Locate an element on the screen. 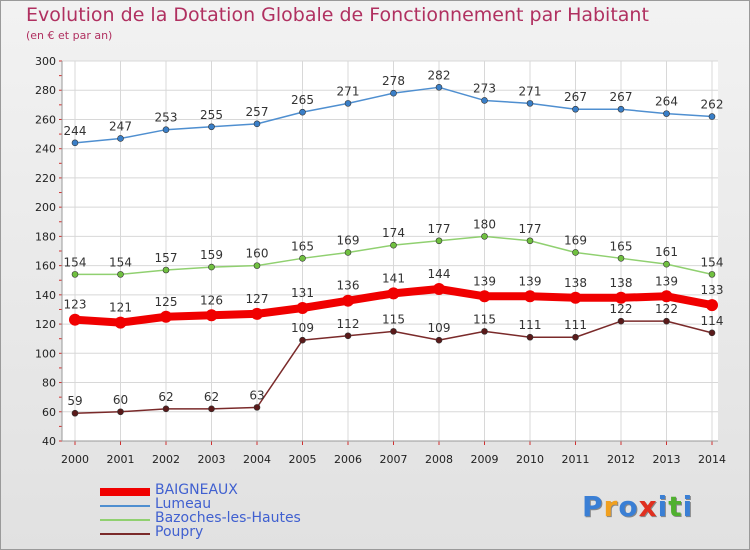 This screenshot has width=750, height=550. data-label-baigneaux: 141 is located at coordinates (393, 278).